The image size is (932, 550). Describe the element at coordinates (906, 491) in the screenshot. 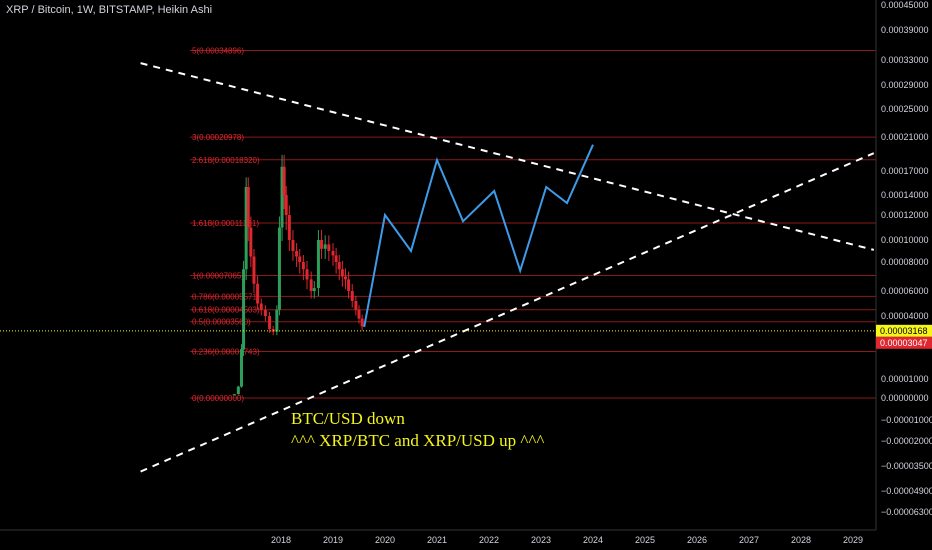

I see `y-tick-label: −0.00004900` at that location.